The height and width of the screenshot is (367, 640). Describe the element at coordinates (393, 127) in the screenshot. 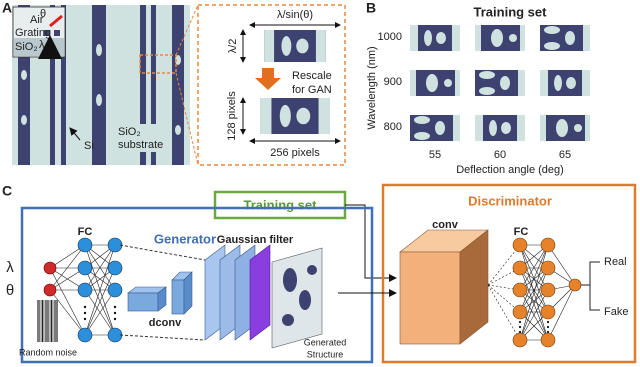

I see `wavelength-label: 800` at that location.